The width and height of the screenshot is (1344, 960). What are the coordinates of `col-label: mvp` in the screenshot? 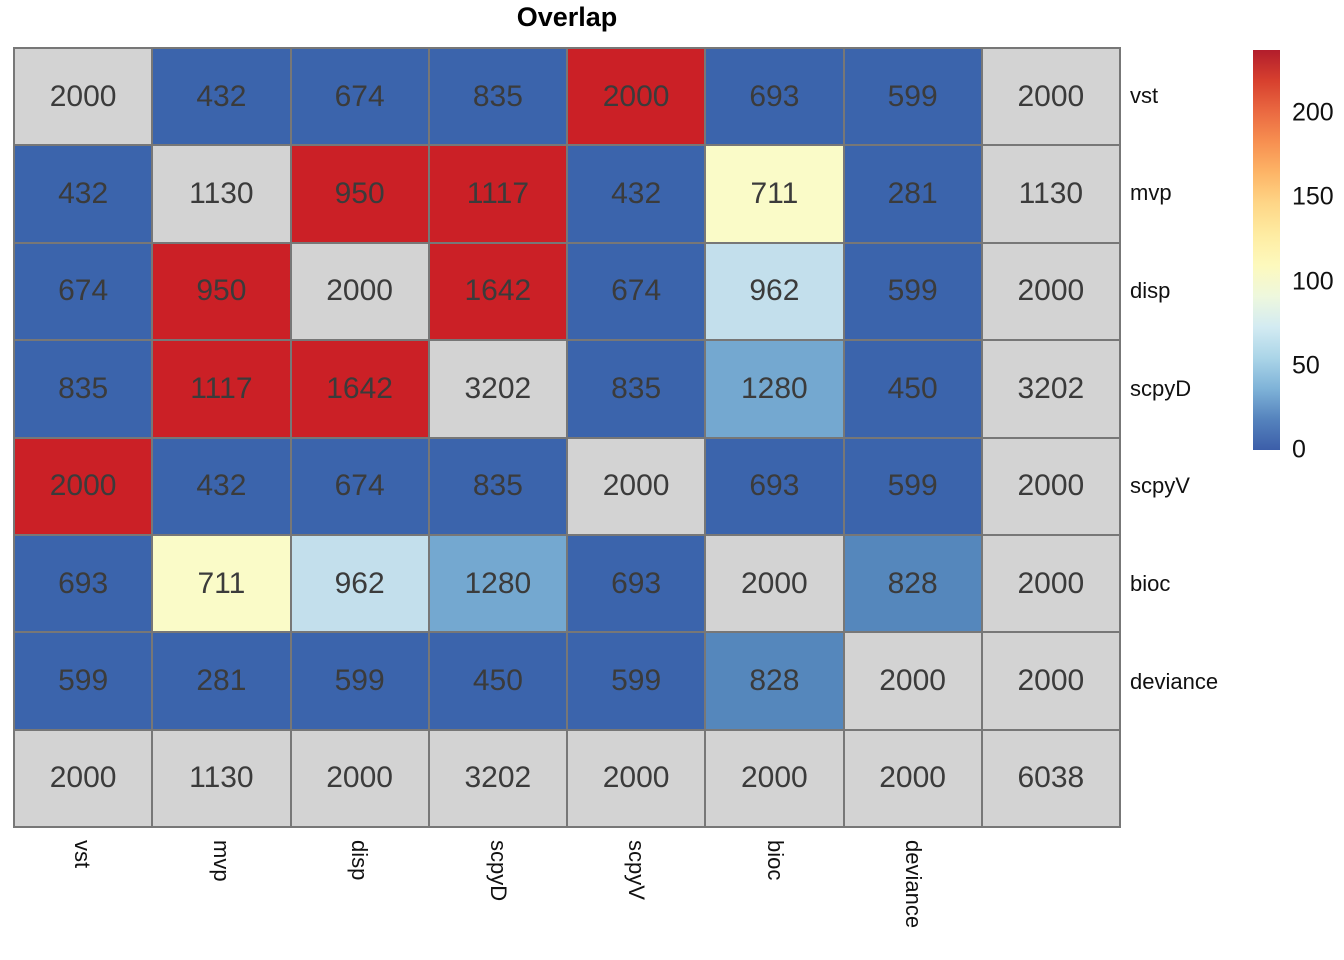 It's located at (221, 861).